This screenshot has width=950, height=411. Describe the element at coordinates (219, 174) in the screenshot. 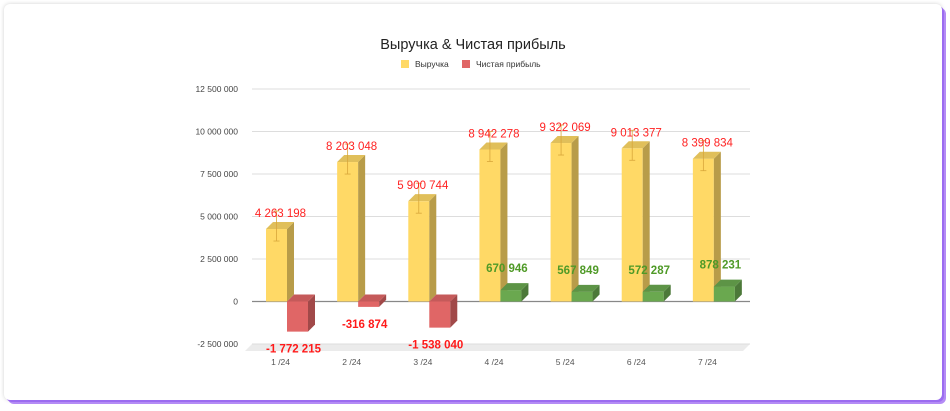

I see `y-tick-label: 7 500 000` at that location.